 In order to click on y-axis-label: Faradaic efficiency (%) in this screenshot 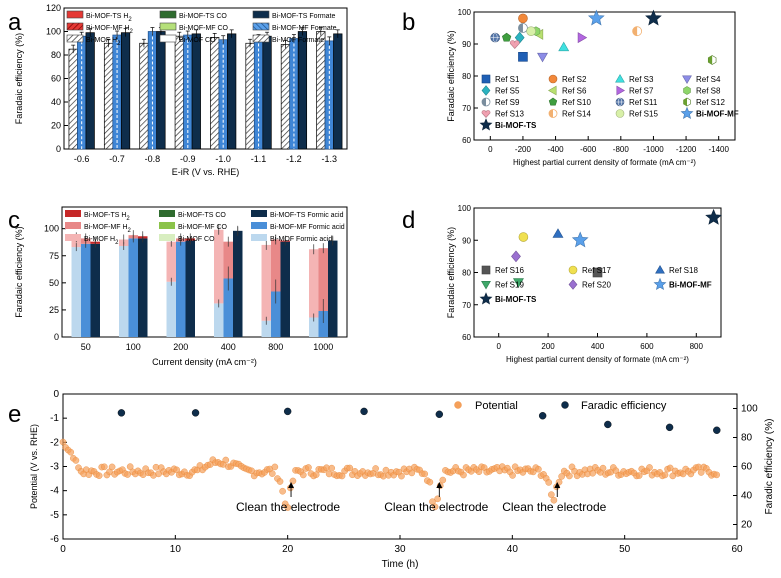, I will do `click(451, 272)`.